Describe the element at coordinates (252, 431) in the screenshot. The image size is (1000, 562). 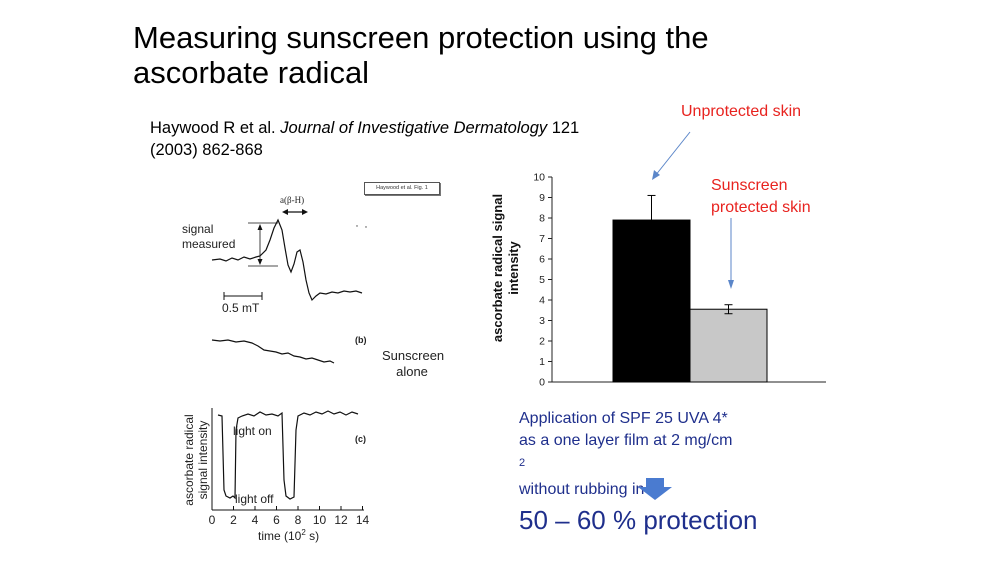
I see `light-on-label: light on` at that location.